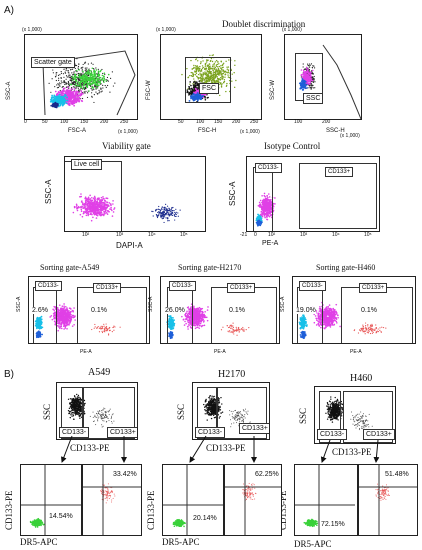 The width and height of the screenshot is (422, 550). I want to click on dr5-plot-h2170-pos: 62.25%, so click(253, 500).